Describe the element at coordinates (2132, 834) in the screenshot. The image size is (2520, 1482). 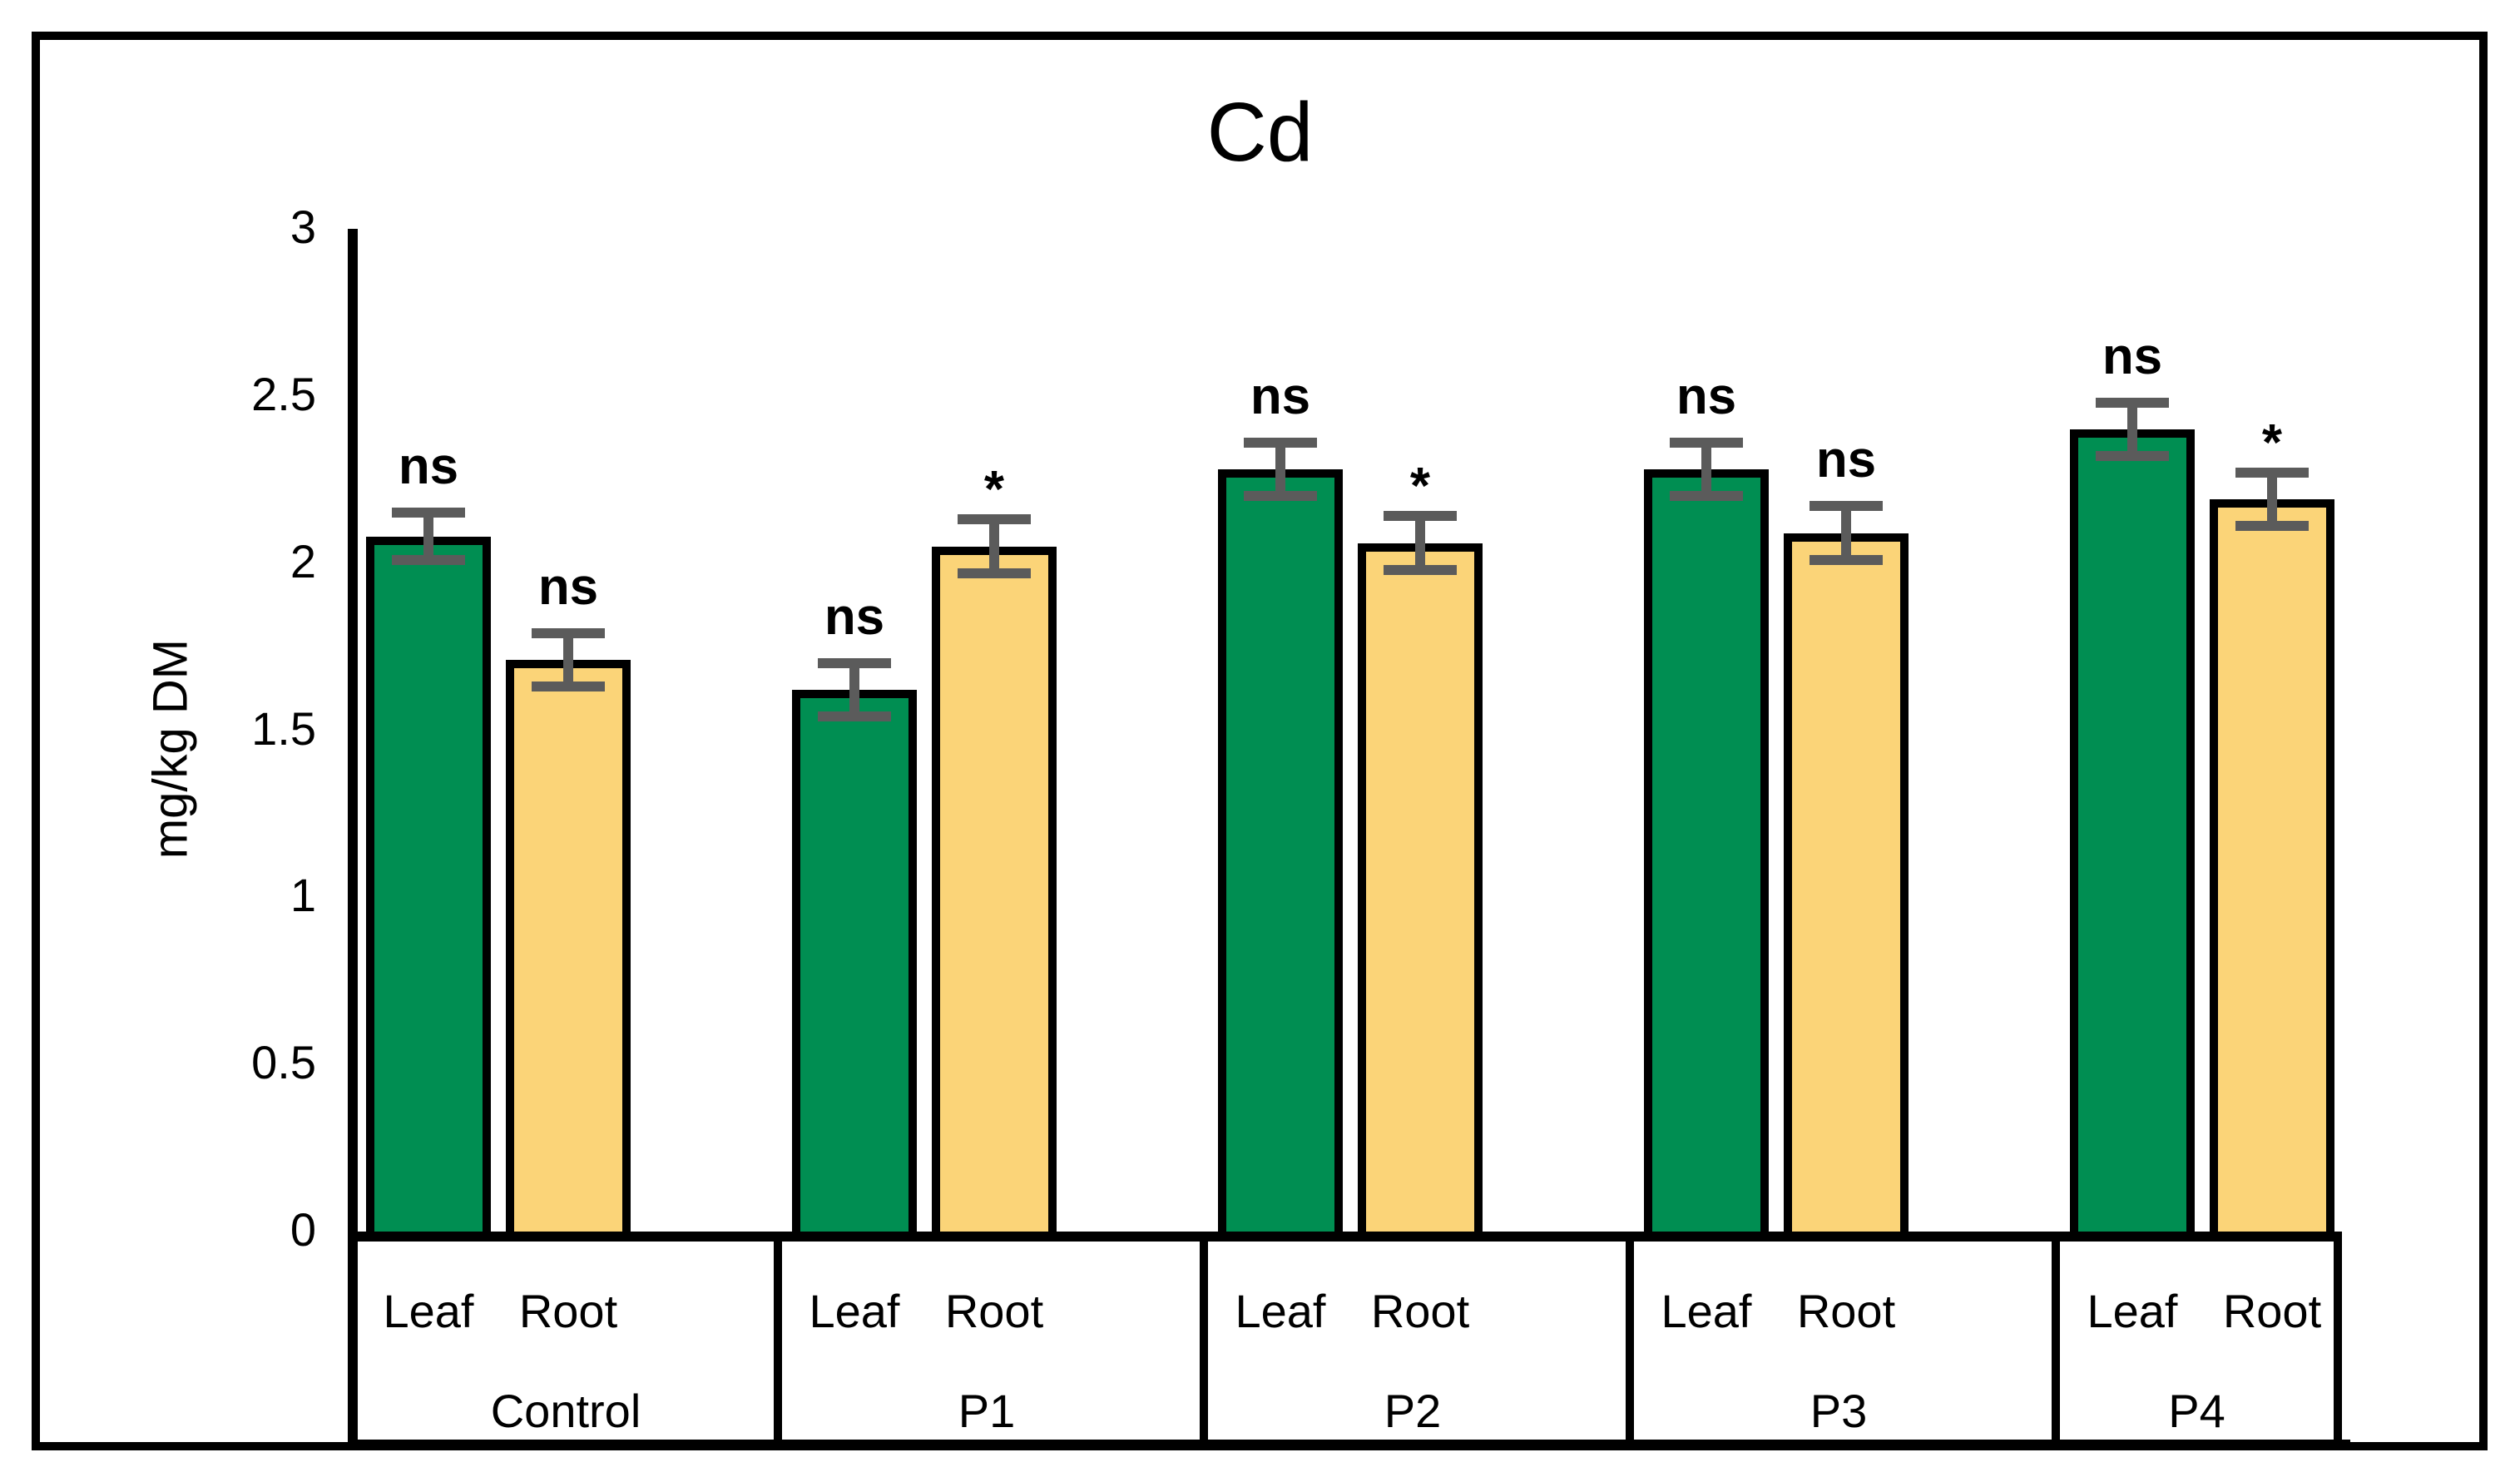
I see `bar-leaf-p4` at that location.